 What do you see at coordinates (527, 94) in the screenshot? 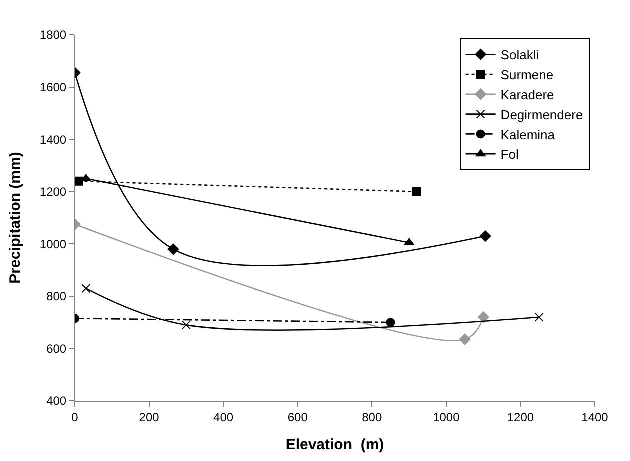
I see `legend-label: Karadere` at bounding box center [527, 94].